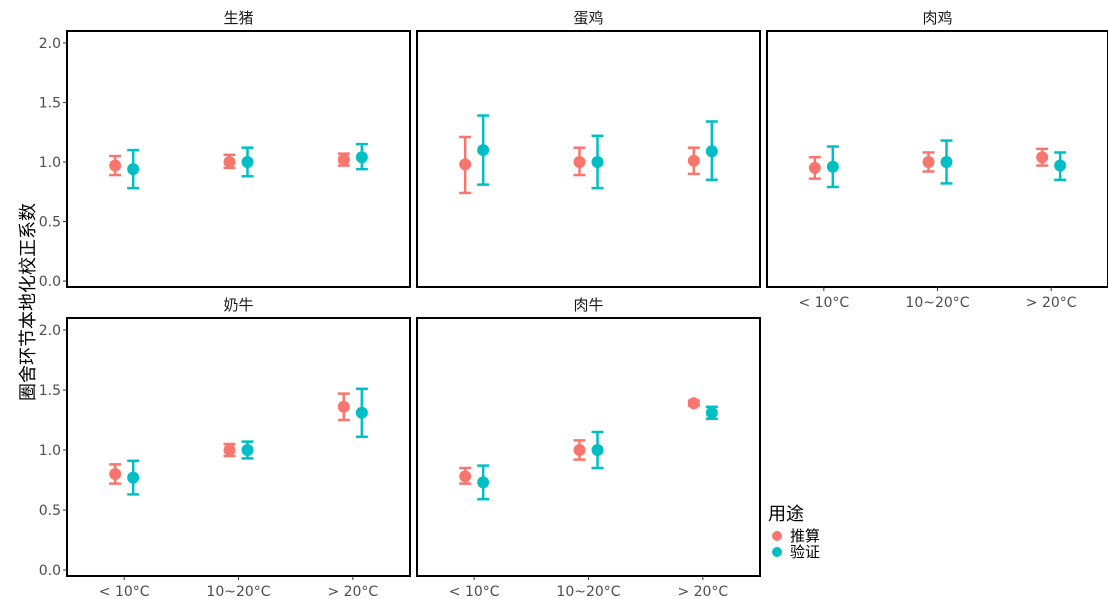 The image size is (1108, 599). I want to click on facet-title: 奶牛, so click(238, 305).